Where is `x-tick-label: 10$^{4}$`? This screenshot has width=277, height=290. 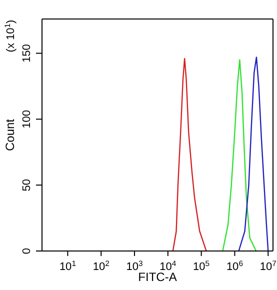
x-tick-label: 10$^{4}$ is located at coordinates (168, 265).